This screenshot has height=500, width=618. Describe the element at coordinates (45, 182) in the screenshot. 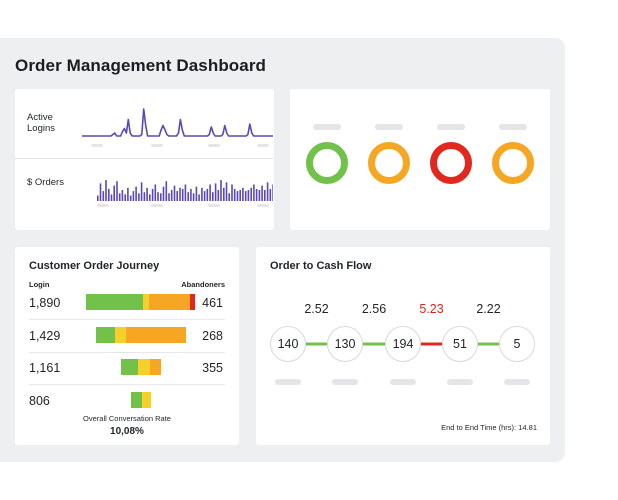

I see `orders-label: $ Orders` at that location.